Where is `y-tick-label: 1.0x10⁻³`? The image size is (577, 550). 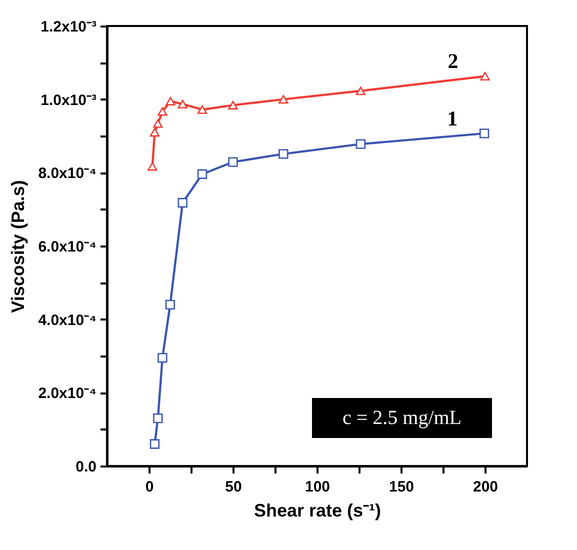 y-tick-label: 1.0x10⁻³ is located at coordinates (68, 100).